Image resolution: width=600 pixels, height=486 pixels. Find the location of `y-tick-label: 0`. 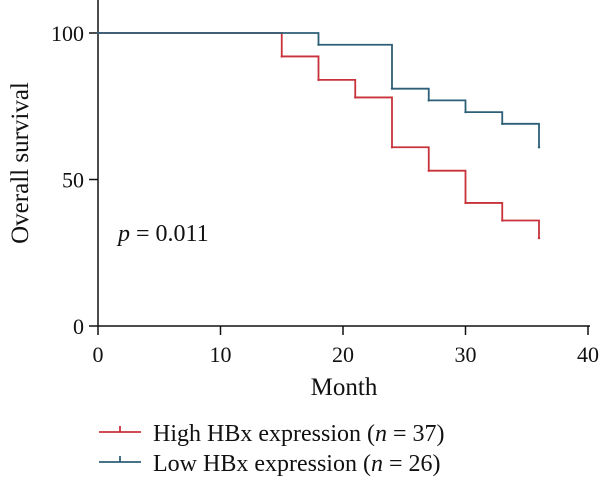

y-tick-label: 0 is located at coordinates (78, 326).